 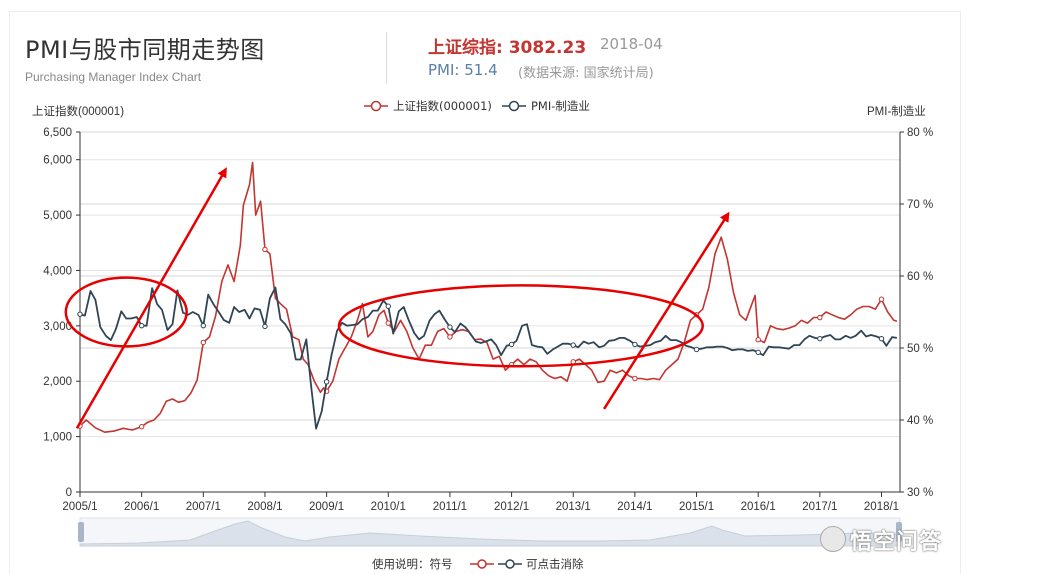 I want to click on x-tick-label: 2007/1, so click(x=203, y=507).